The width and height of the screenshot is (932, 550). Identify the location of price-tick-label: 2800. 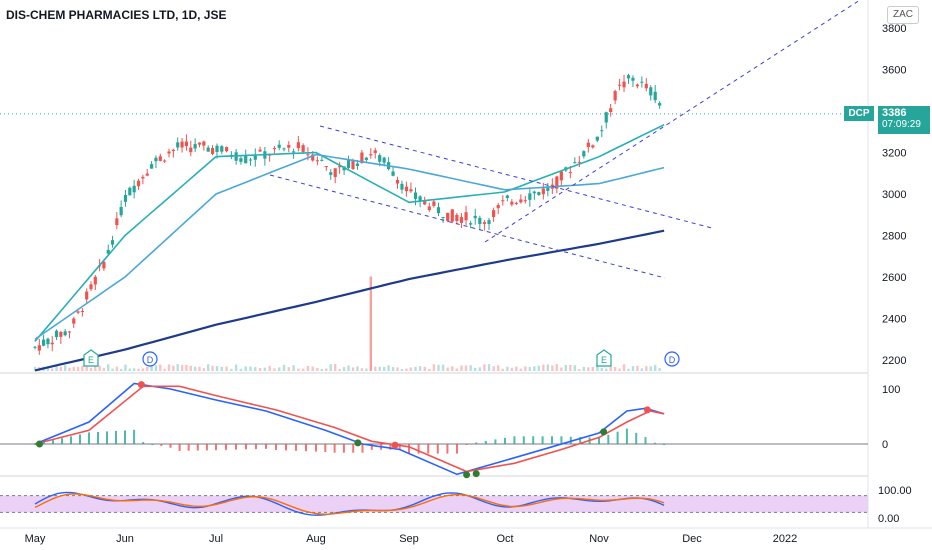
(894, 237).